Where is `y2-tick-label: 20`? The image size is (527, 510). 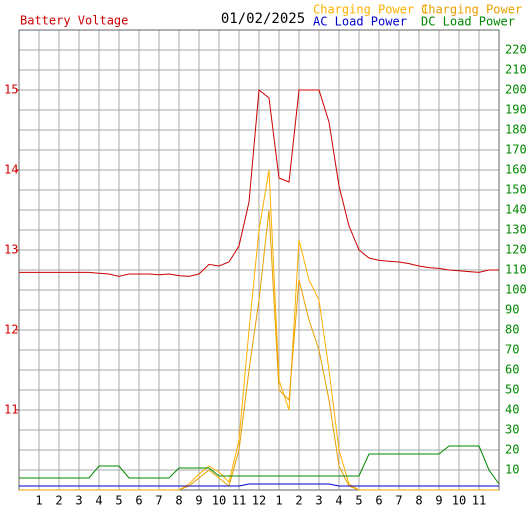 y2-tick-label: 20 is located at coordinates (512, 450).